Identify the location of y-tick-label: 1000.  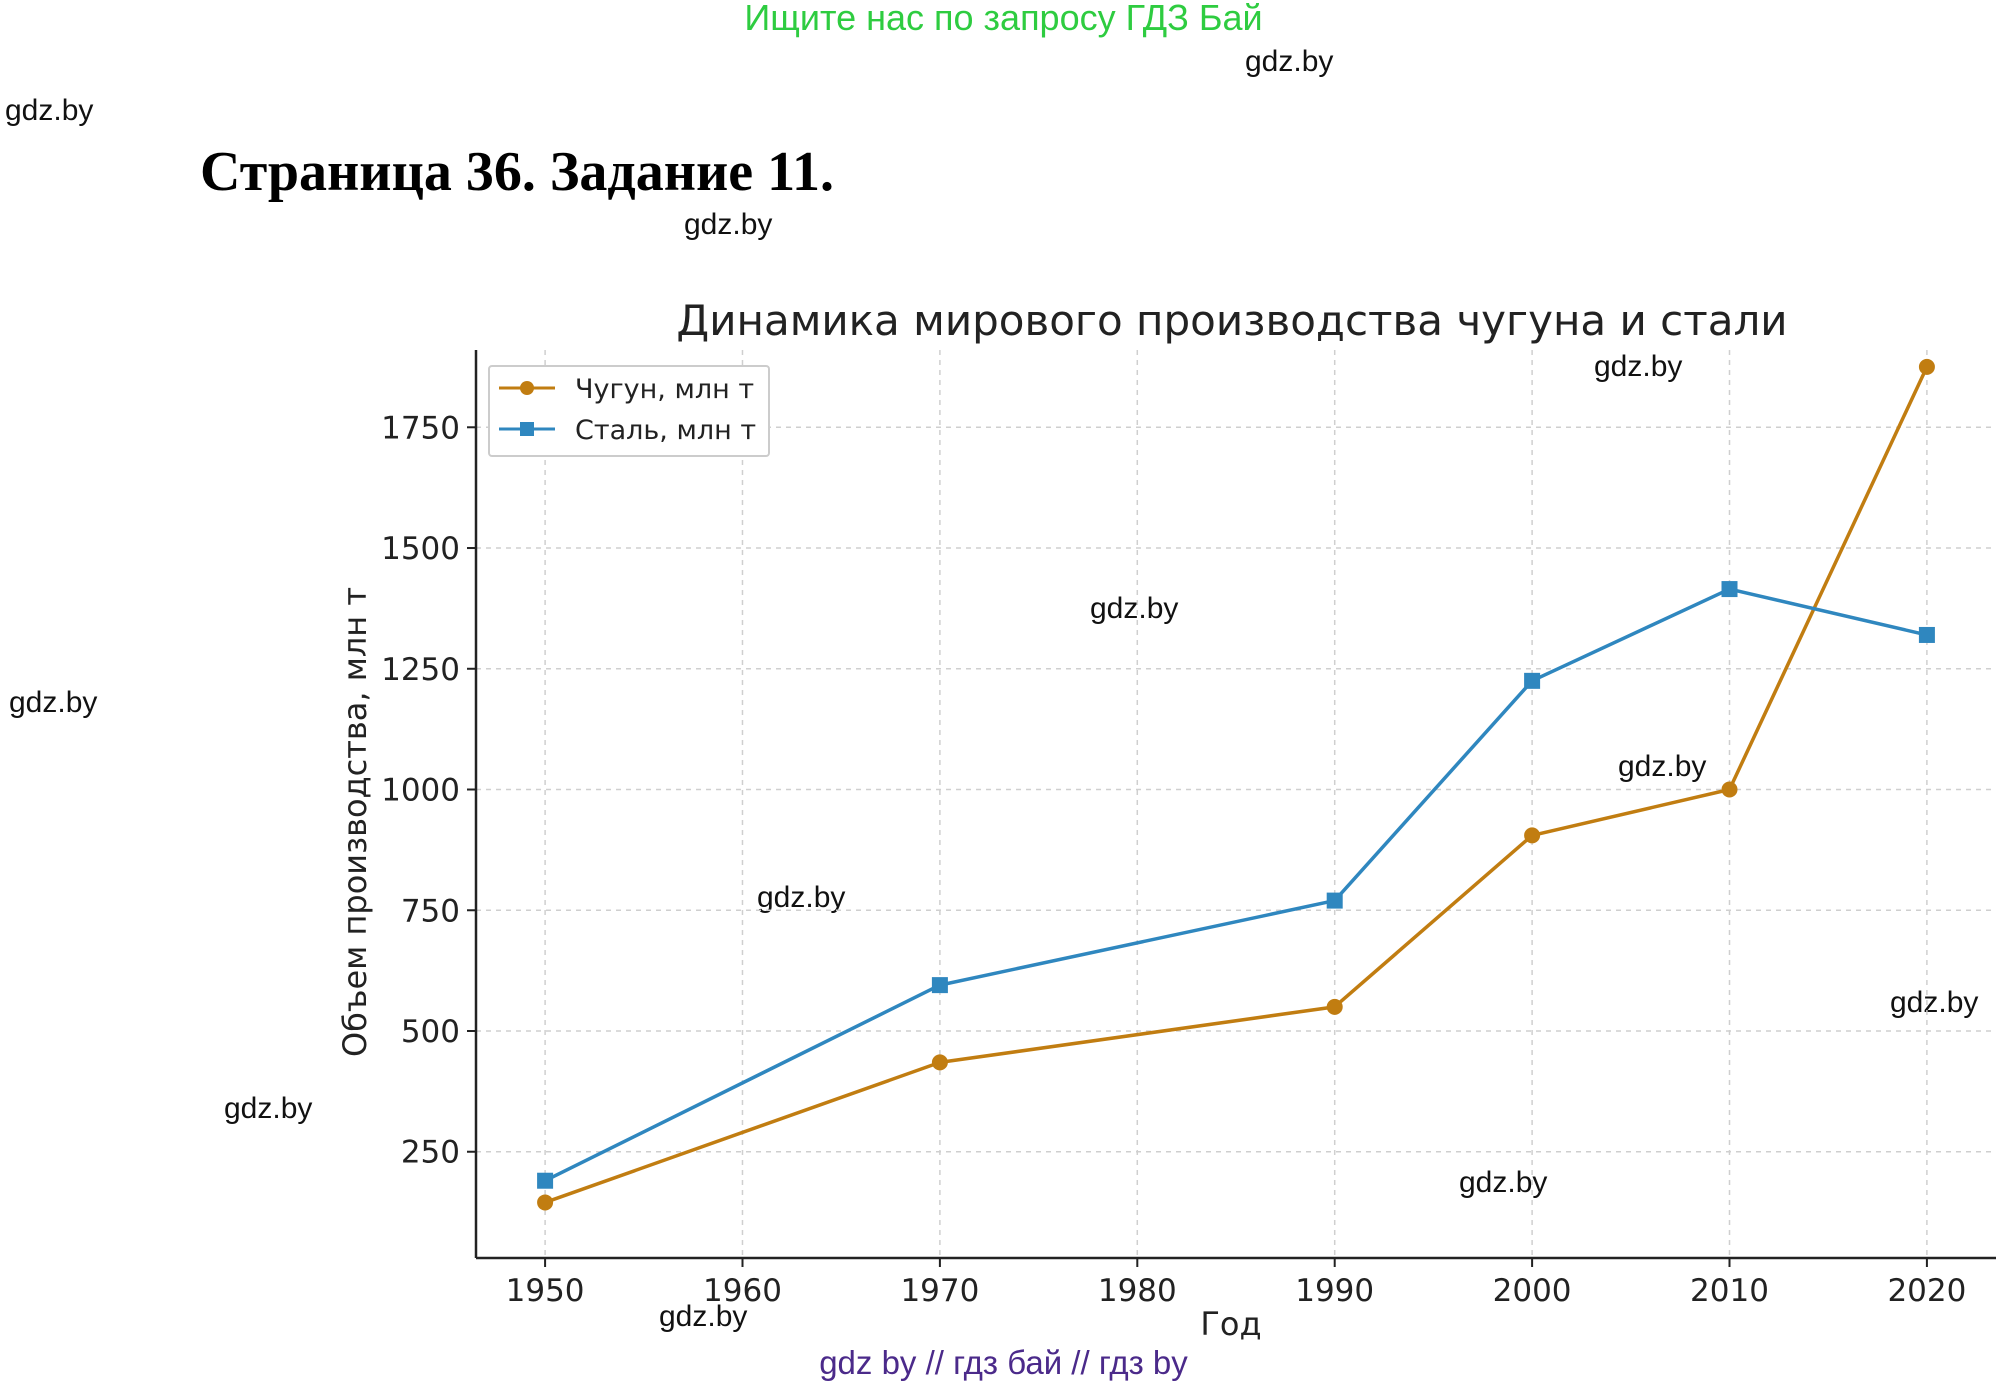
(420, 791).